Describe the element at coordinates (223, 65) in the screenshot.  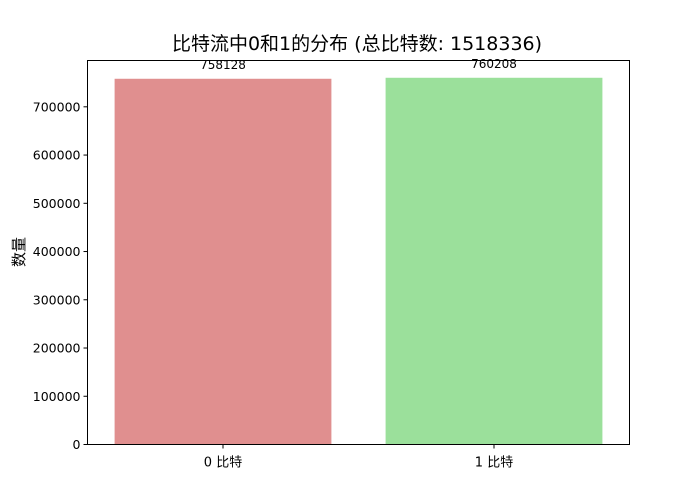
I see `bar-value-label-0: 758128` at that location.